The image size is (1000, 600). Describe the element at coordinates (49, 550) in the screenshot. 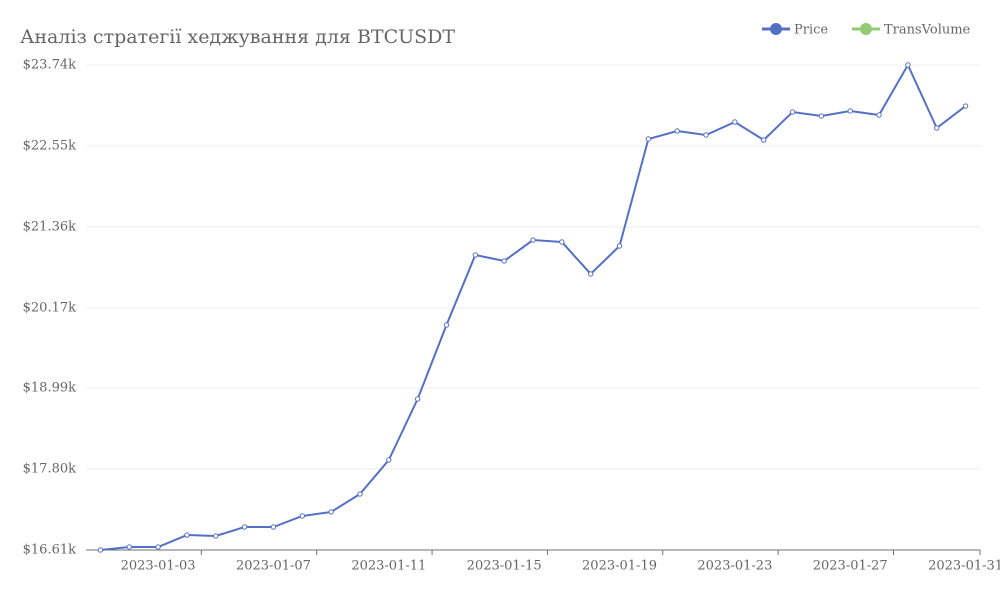

I see `y-tick-label: $16.61k` at that location.